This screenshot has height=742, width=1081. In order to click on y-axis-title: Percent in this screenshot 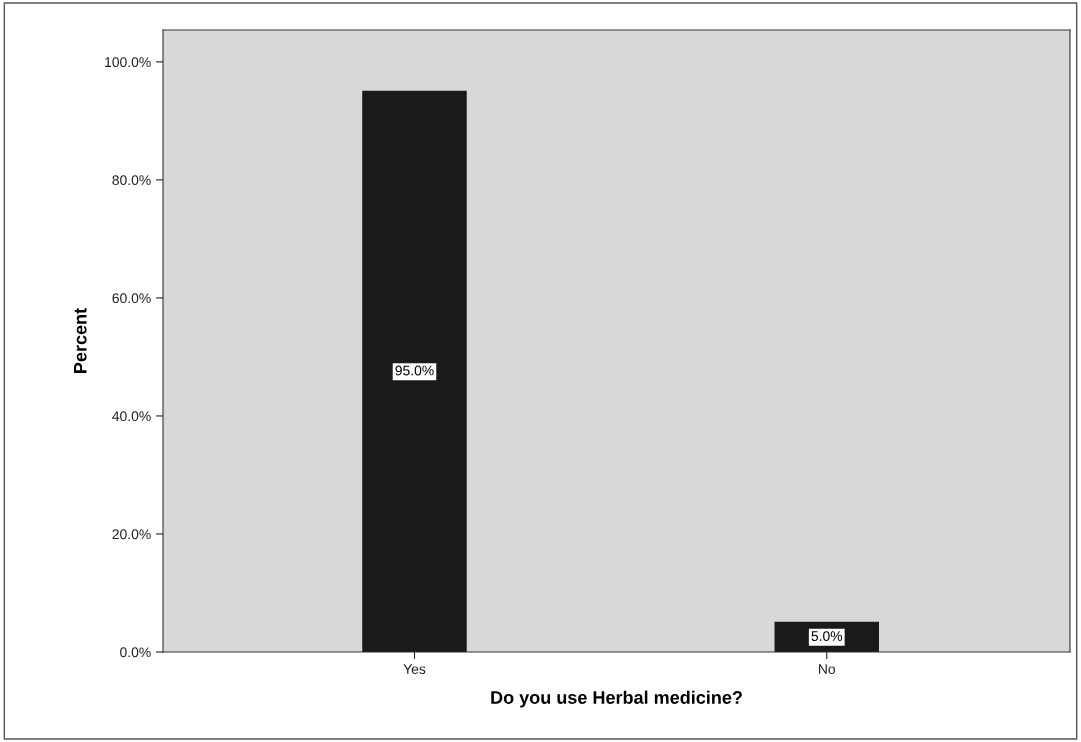, I will do `click(80, 340)`.